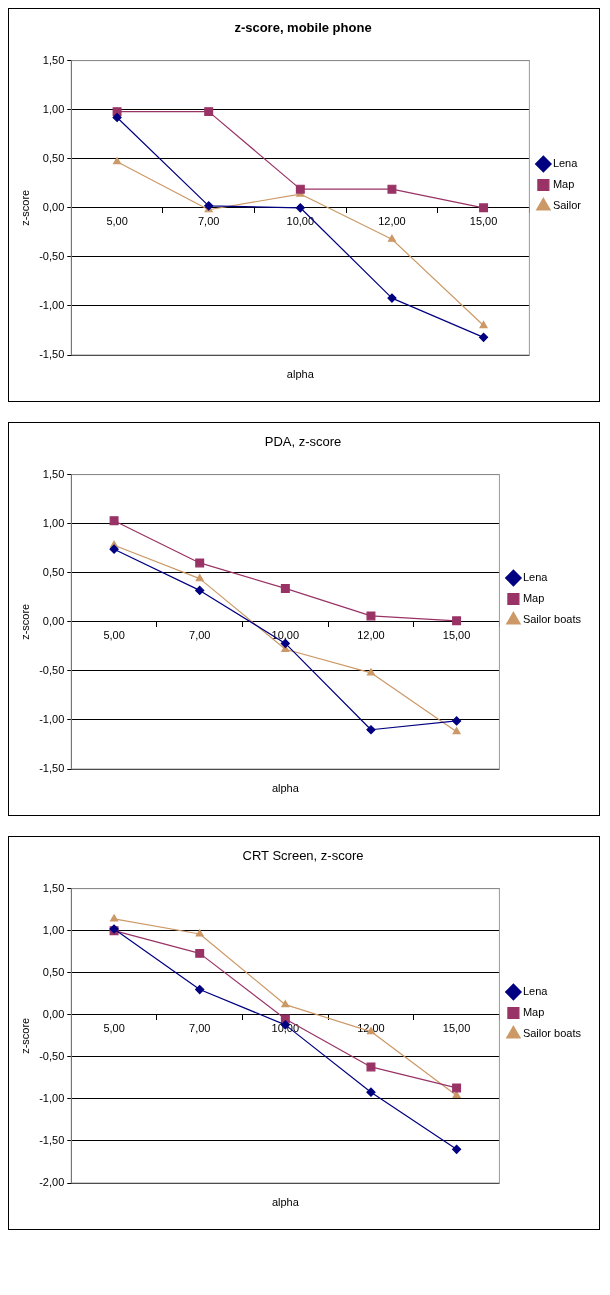  I want to click on chart-title: CRT Screen, z-score, so click(303, 856).